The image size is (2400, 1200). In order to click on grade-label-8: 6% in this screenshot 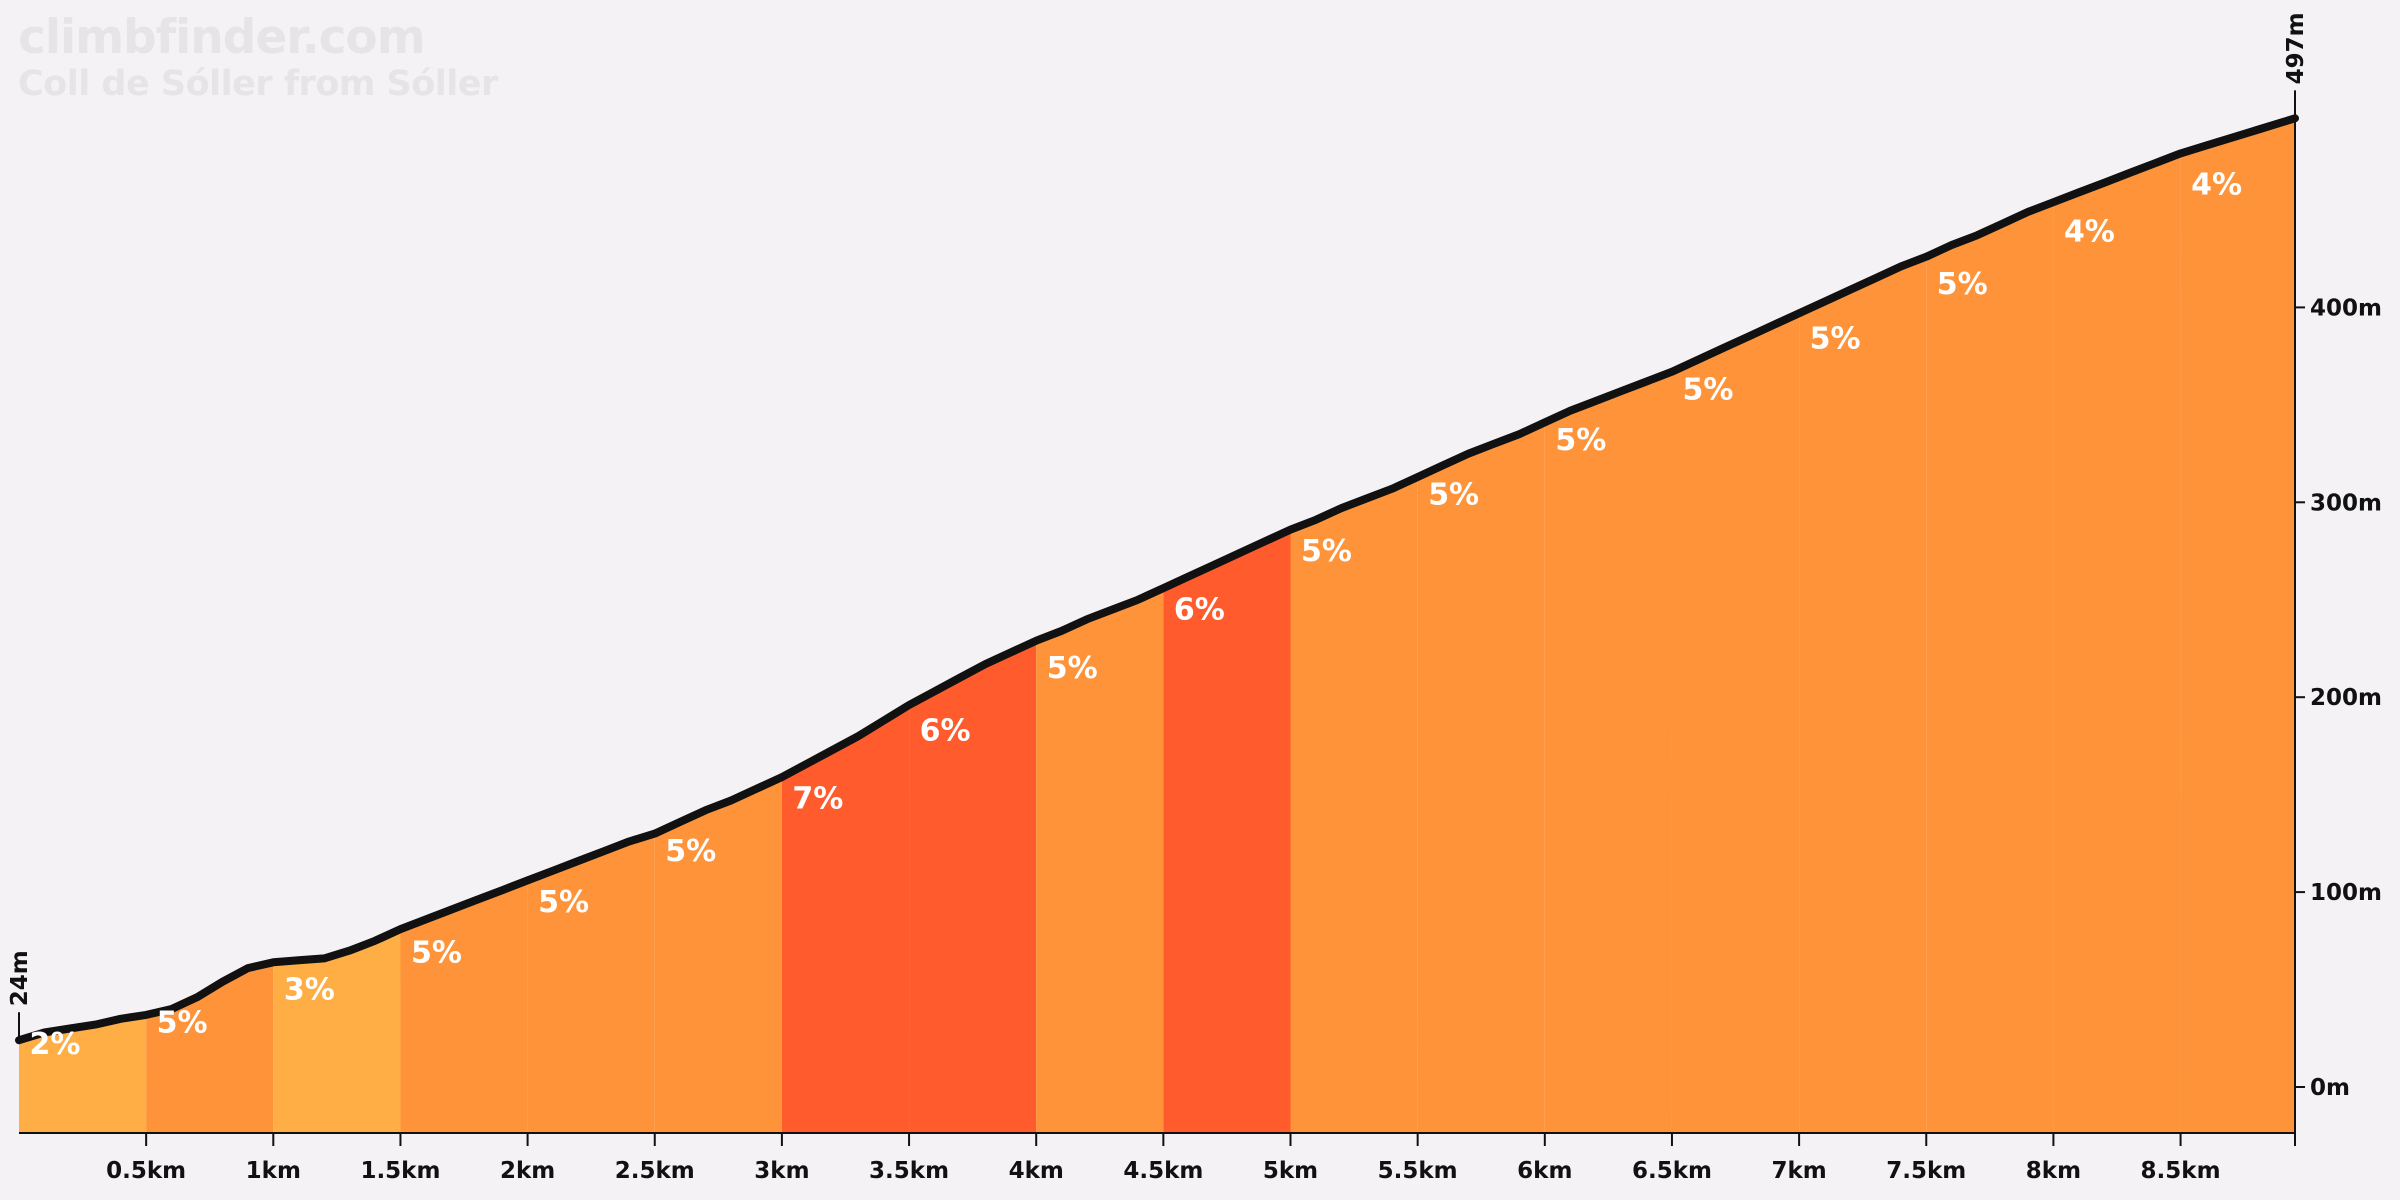, I will do `click(945, 730)`.